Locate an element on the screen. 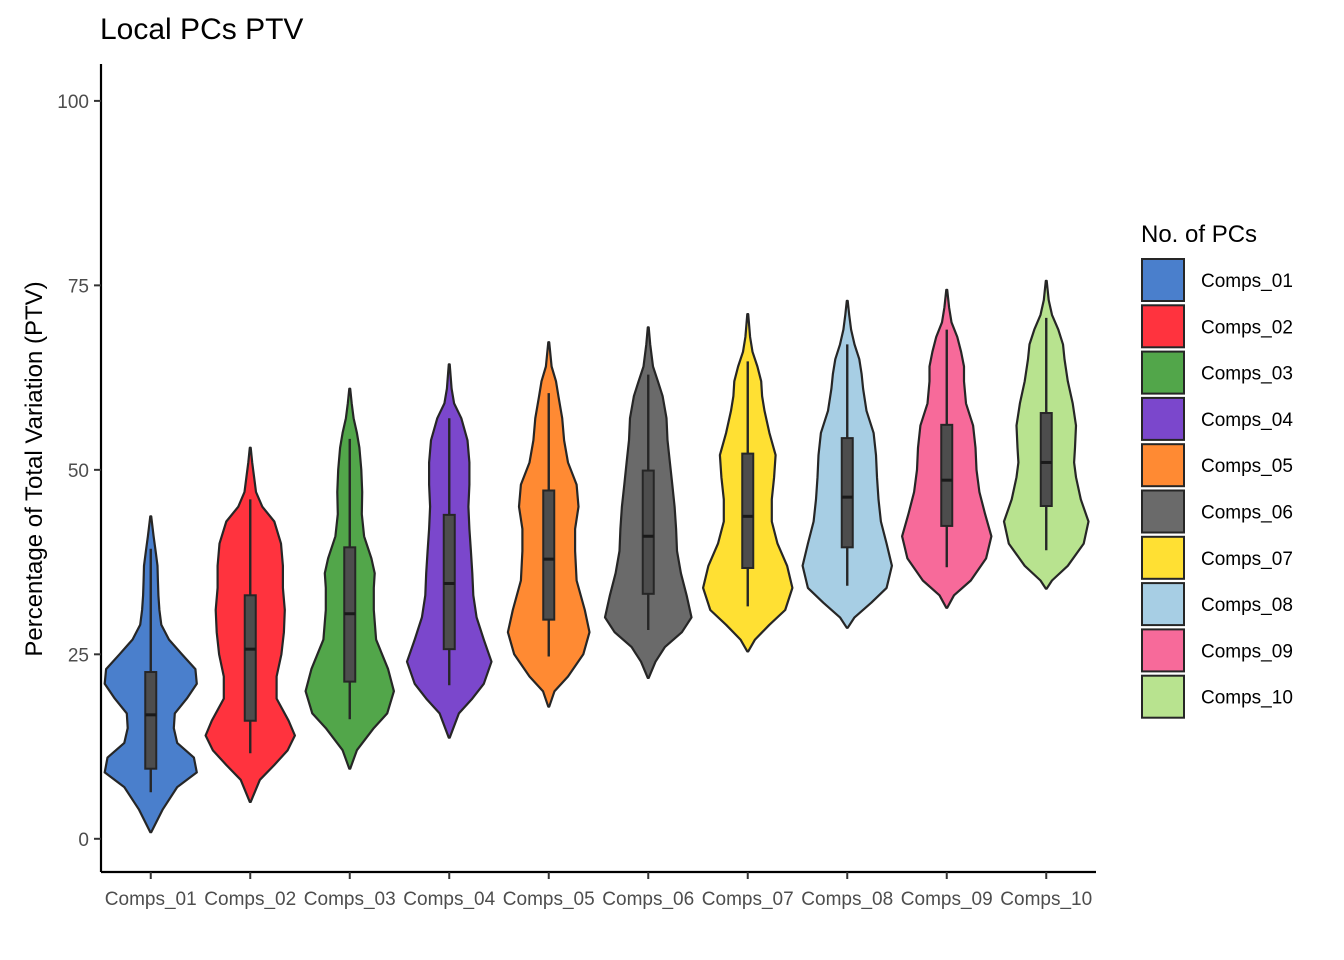  legend-label-Comps_06: Comps_06 is located at coordinates (1247, 513).